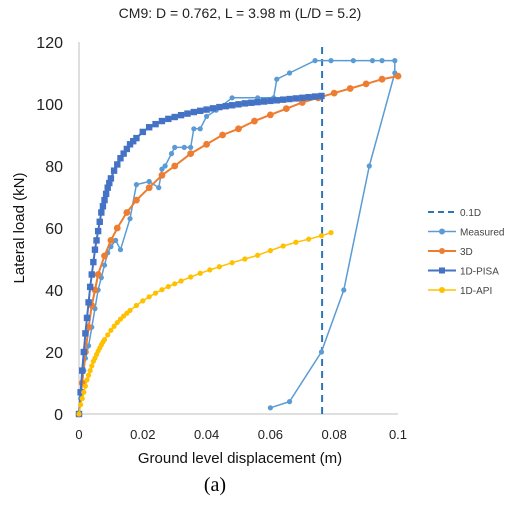 The image size is (509, 506). Describe the element at coordinates (398, 434) in the screenshot. I see `x-tick-label: 0.1` at that location.